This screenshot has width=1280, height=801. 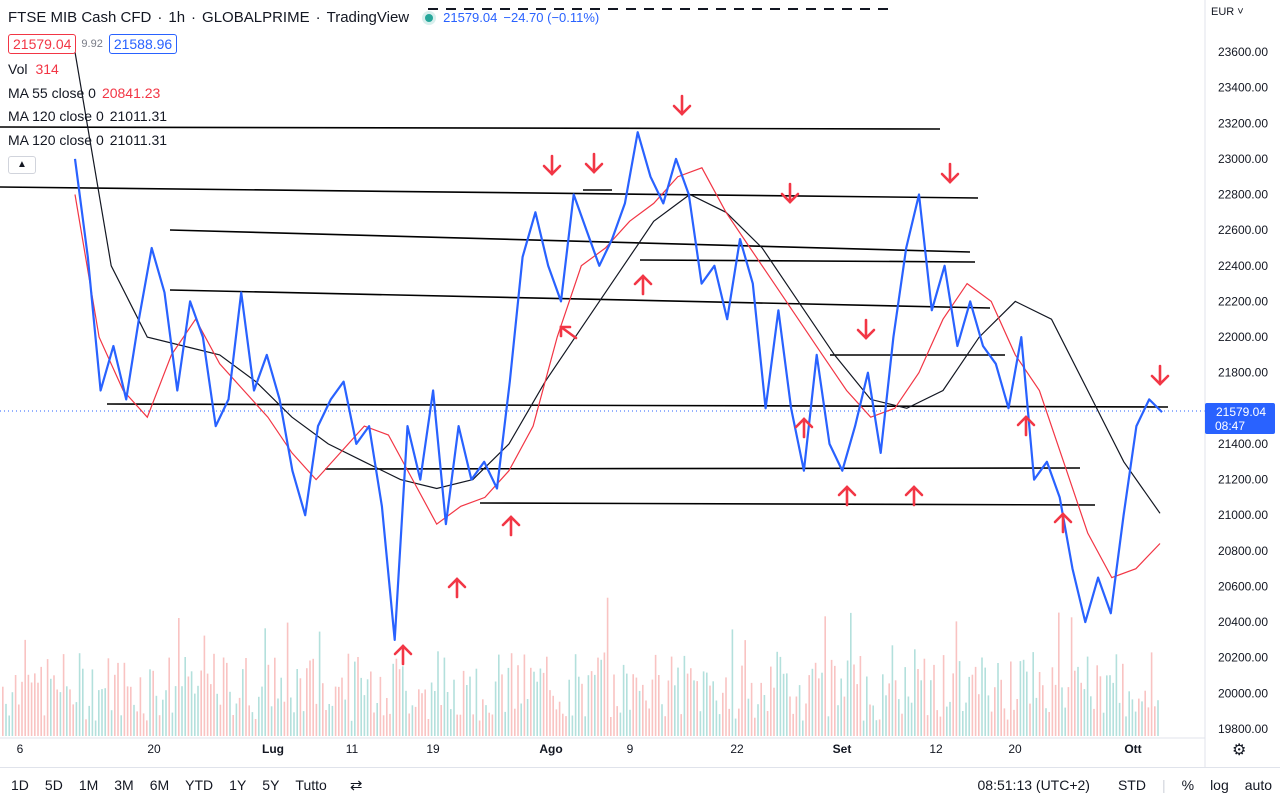 I want to click on arrow-up-icon, so click(x=457, y=588).